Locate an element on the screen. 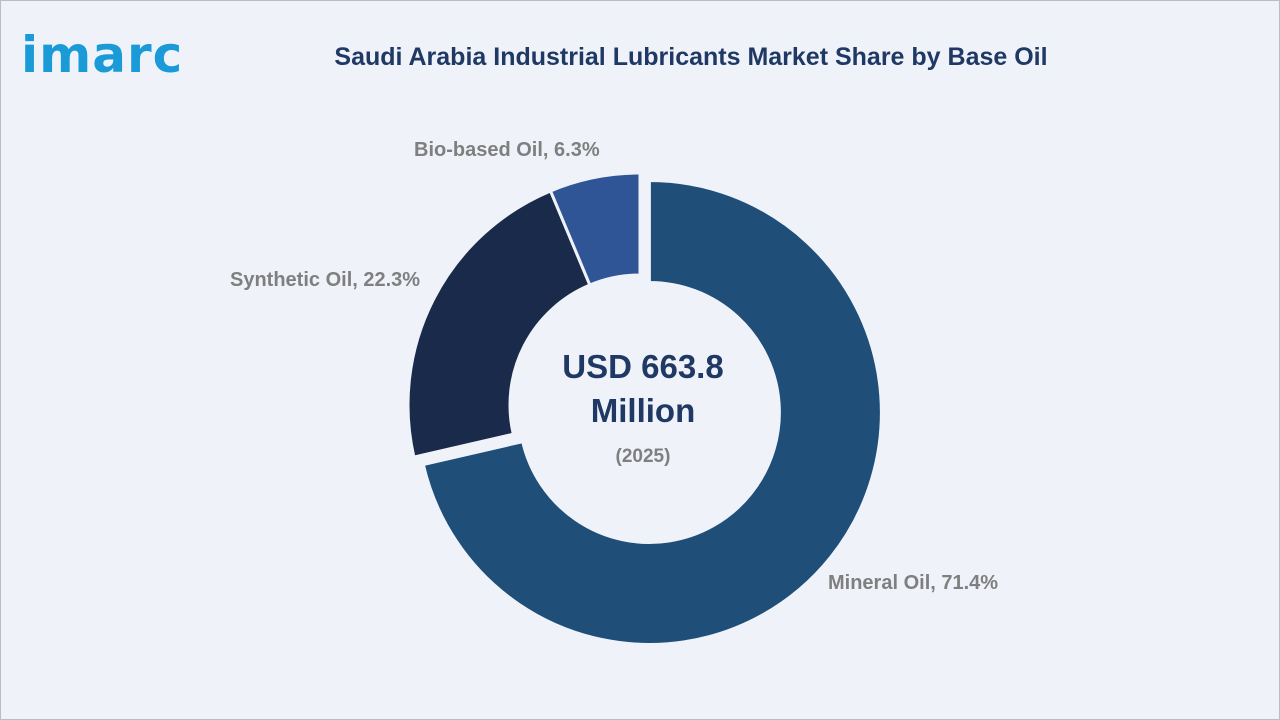 Image resolution: width=1280 pixels, height=720 pixels. slice-label-bio-based-oil: Bio-based Oil, 6.3% is located at coordinates (507, 150).